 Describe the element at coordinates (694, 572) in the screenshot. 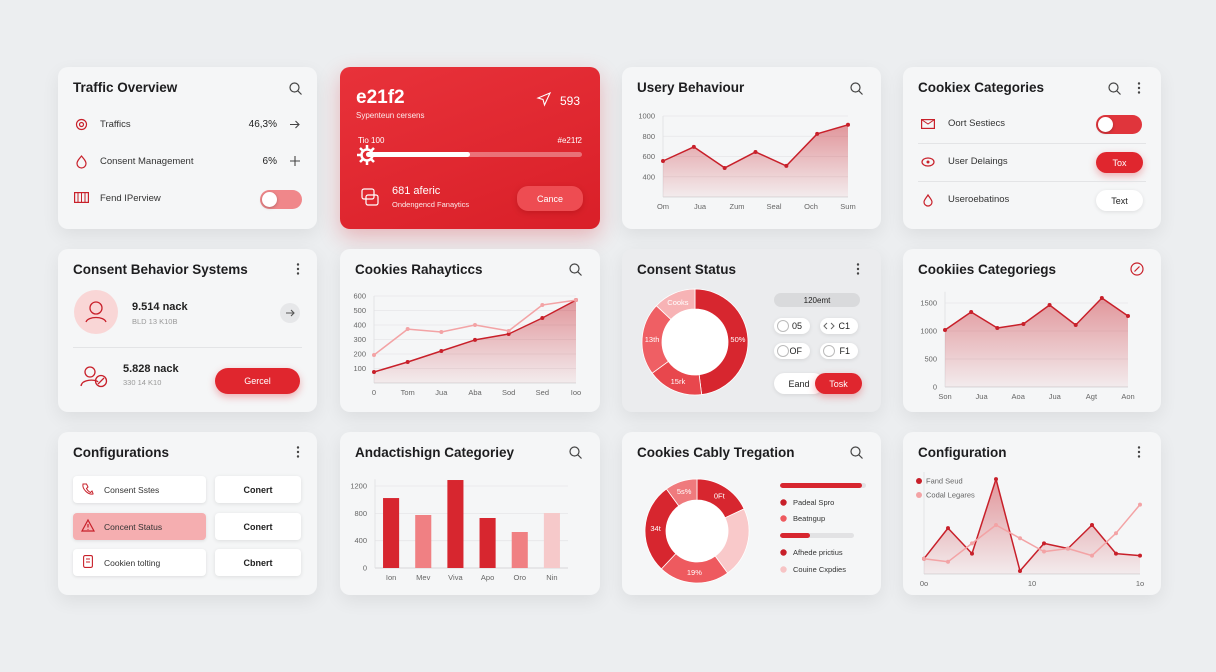

I see `segment-label: 19%` at that location.